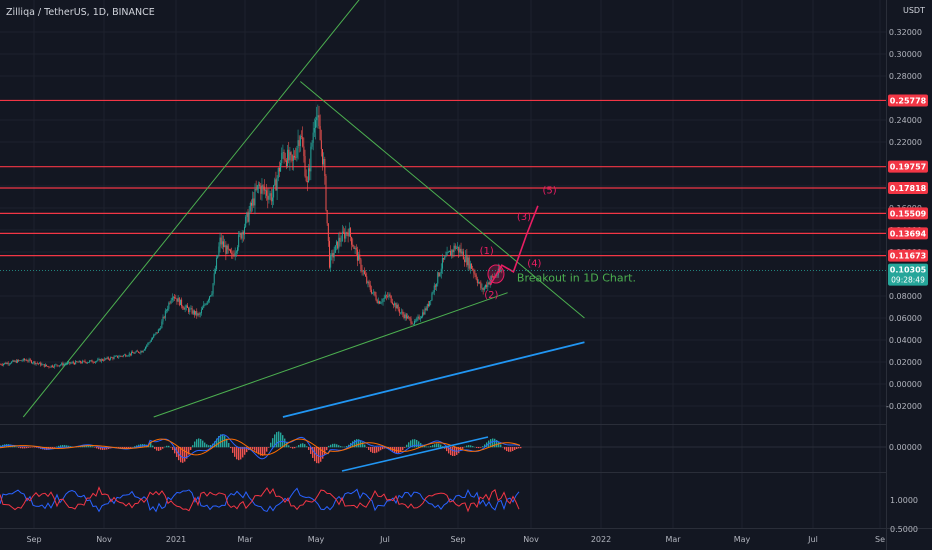 The image size is (932, 550). Describe the element at coordinates (673, 539) in the screenshot. I see `time-label-9: Mar` at that location.